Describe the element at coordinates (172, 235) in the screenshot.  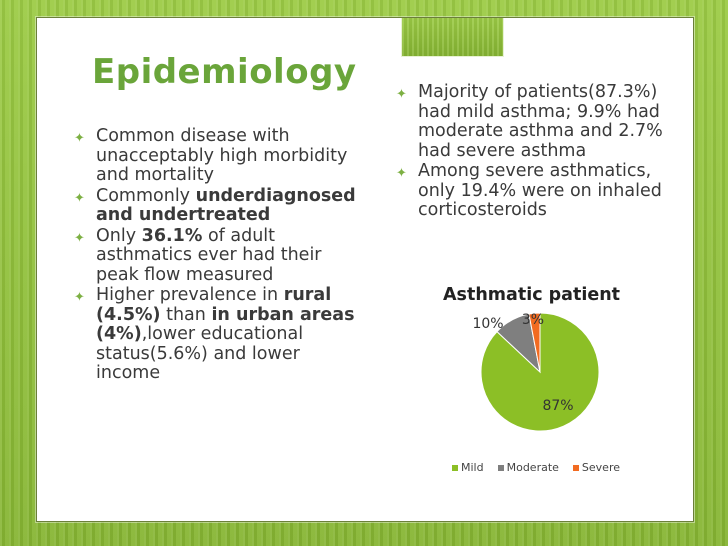
I see `bullet-text: 36.1%` at that location.